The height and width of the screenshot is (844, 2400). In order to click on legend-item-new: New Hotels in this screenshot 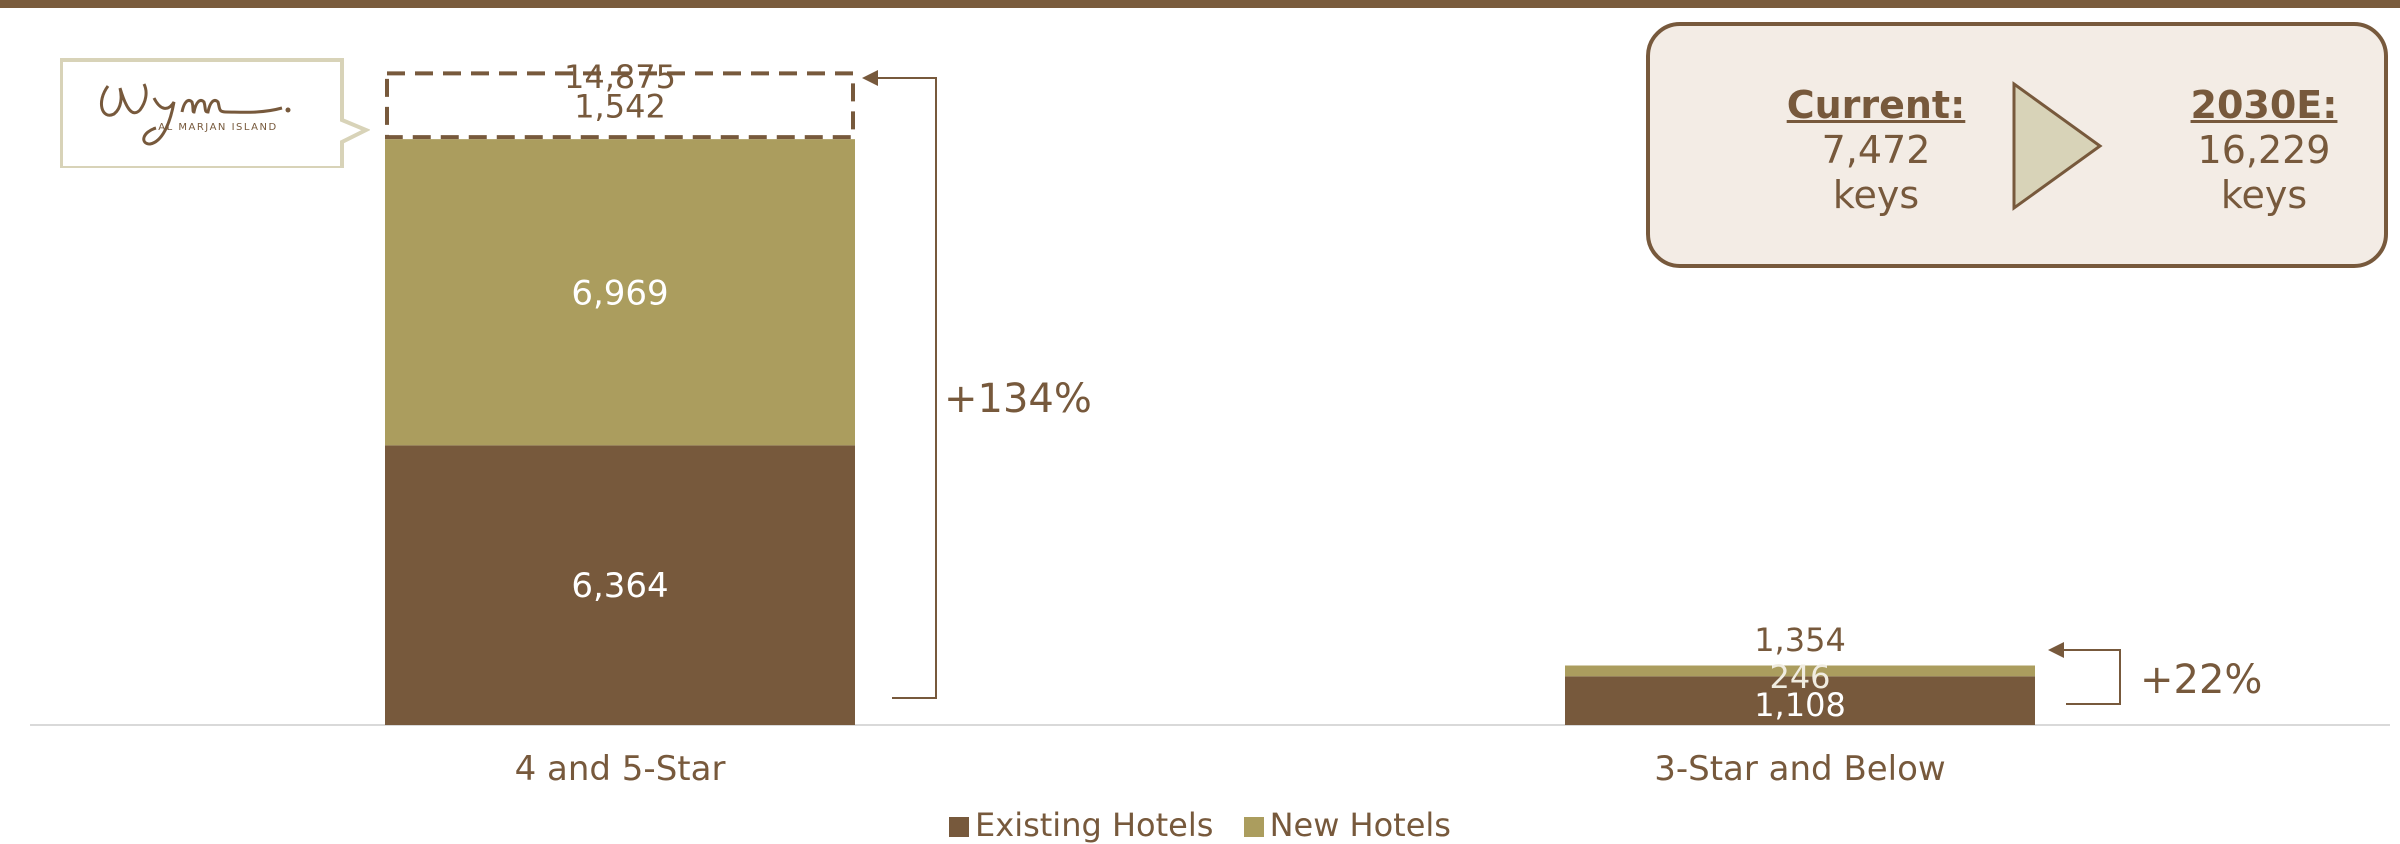, I will do `click(1347, 825)`.